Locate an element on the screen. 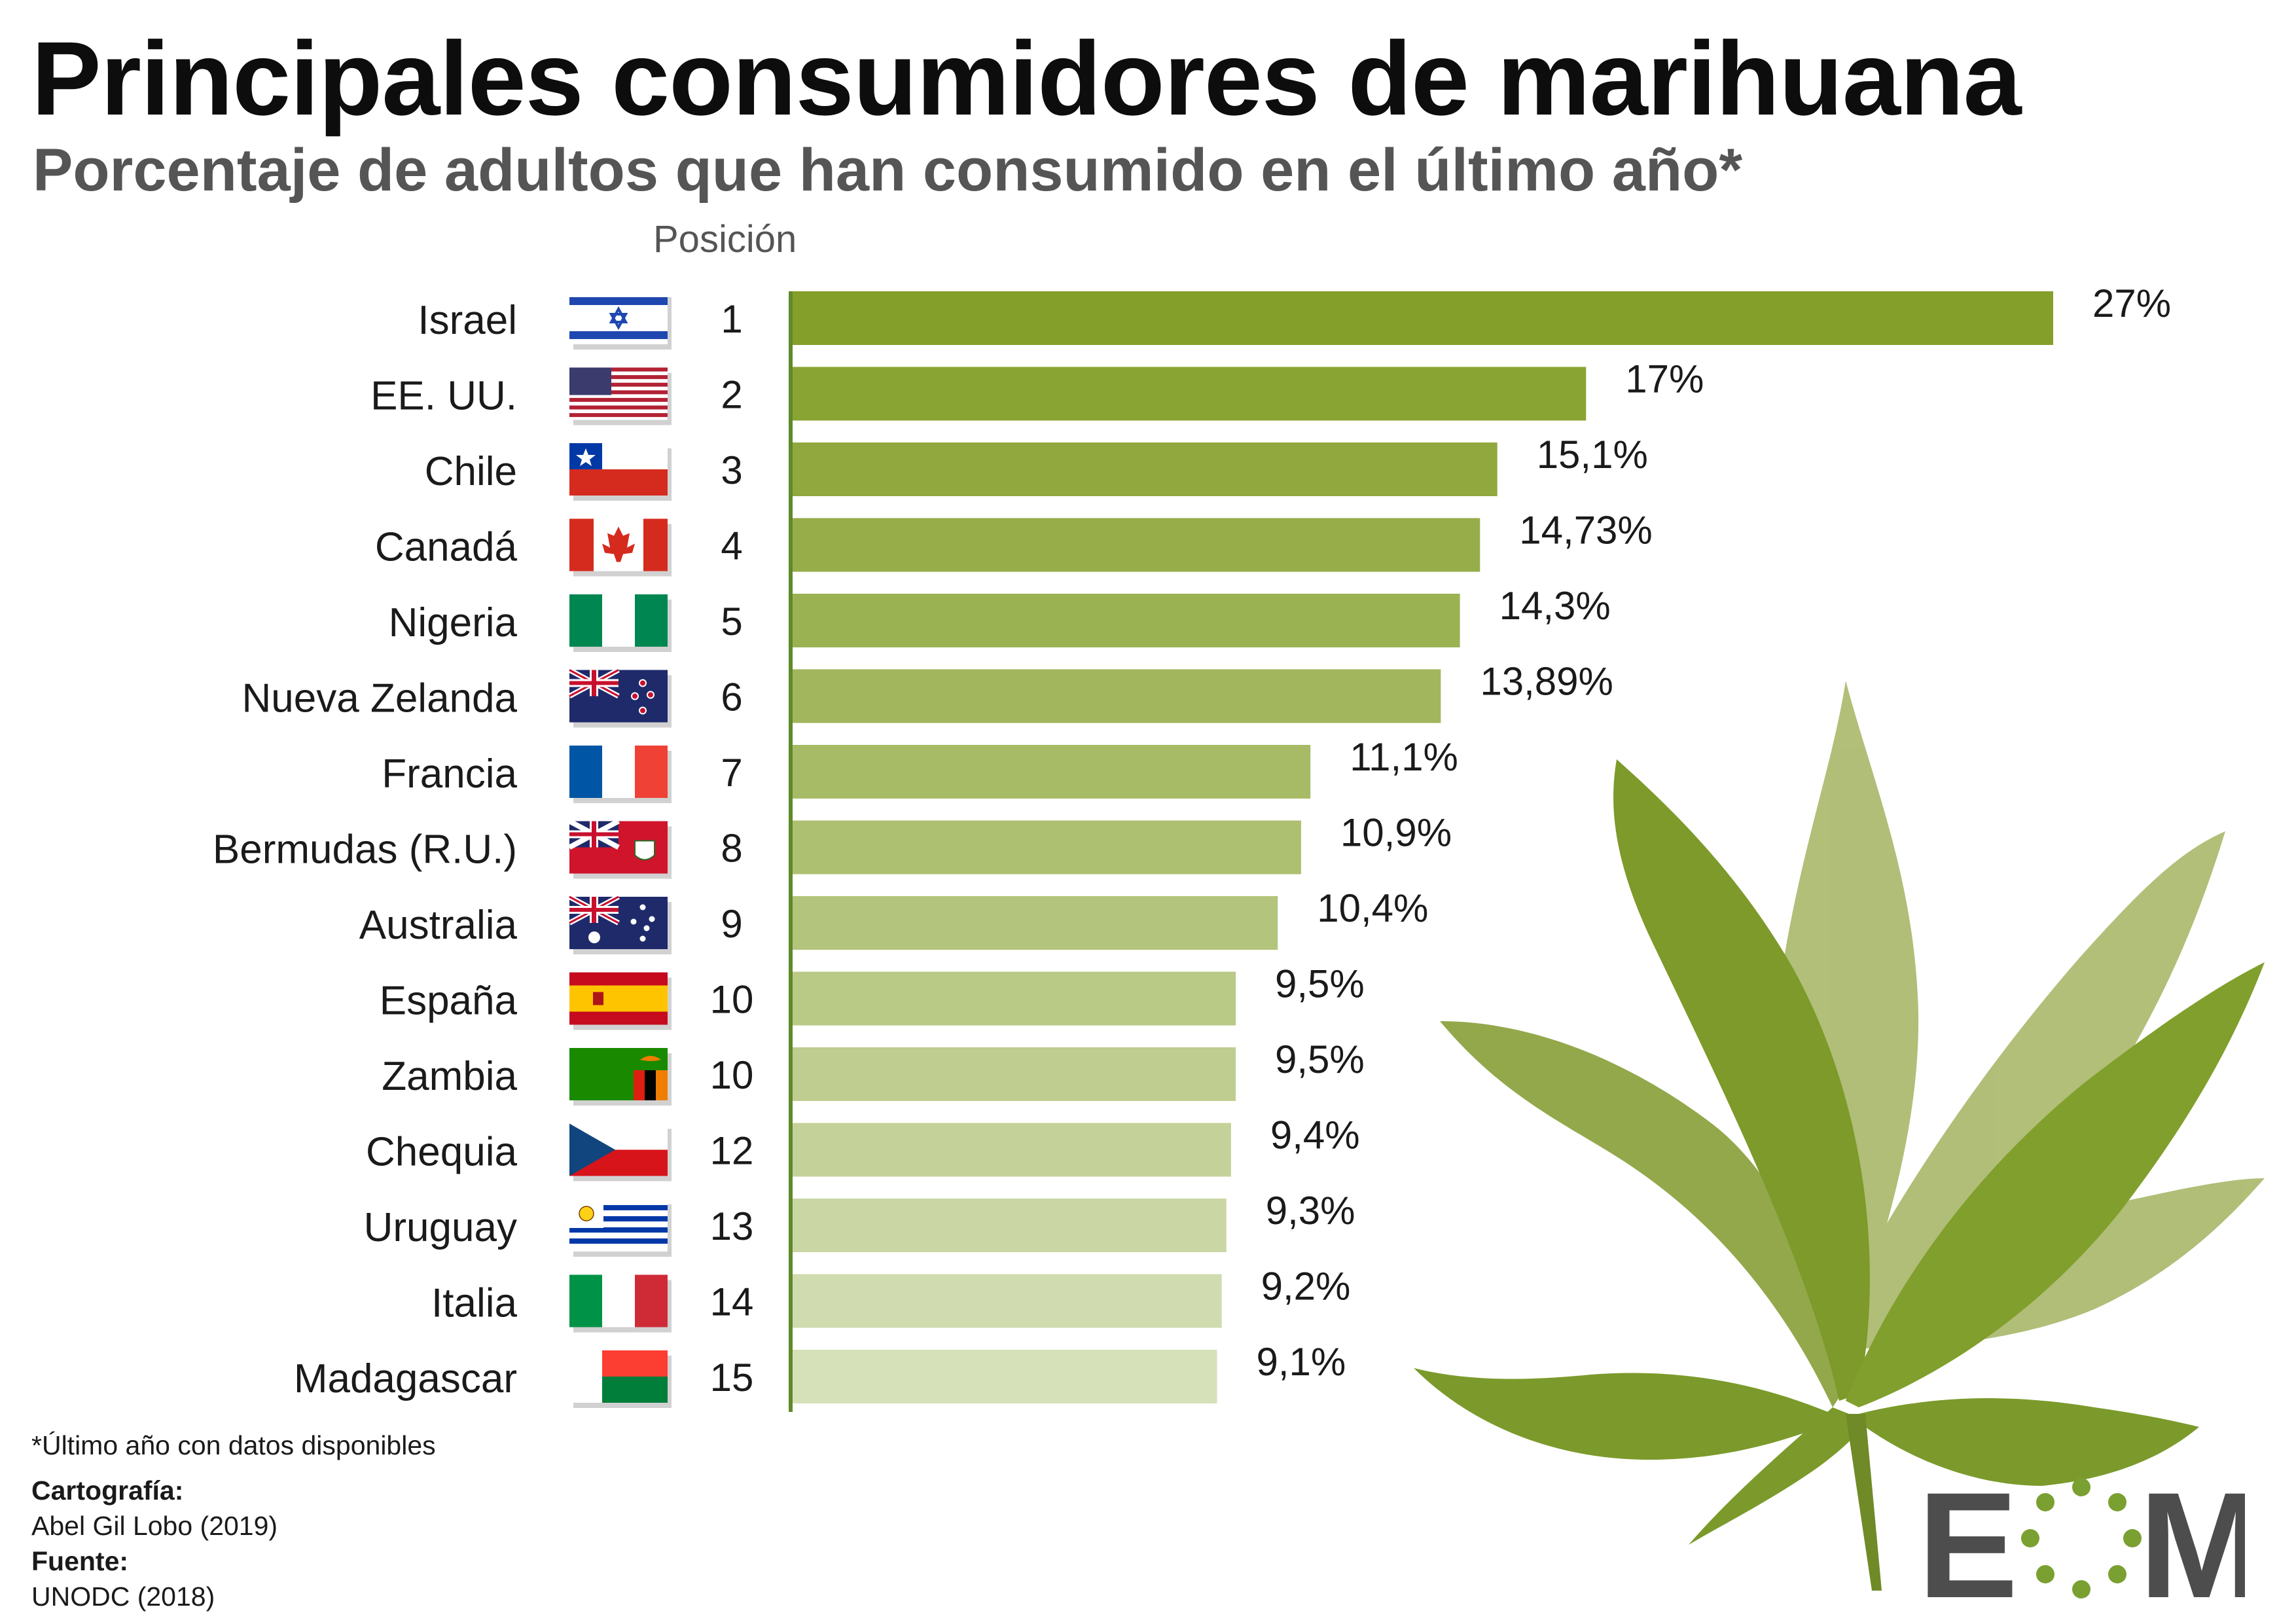  nigeria-flag is located at coordinates (620, 623).